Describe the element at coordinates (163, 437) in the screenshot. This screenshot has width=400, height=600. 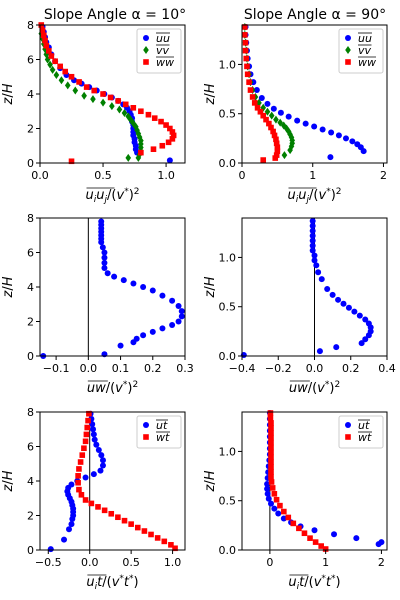
I see `legend-label-wt: wt` at that location.